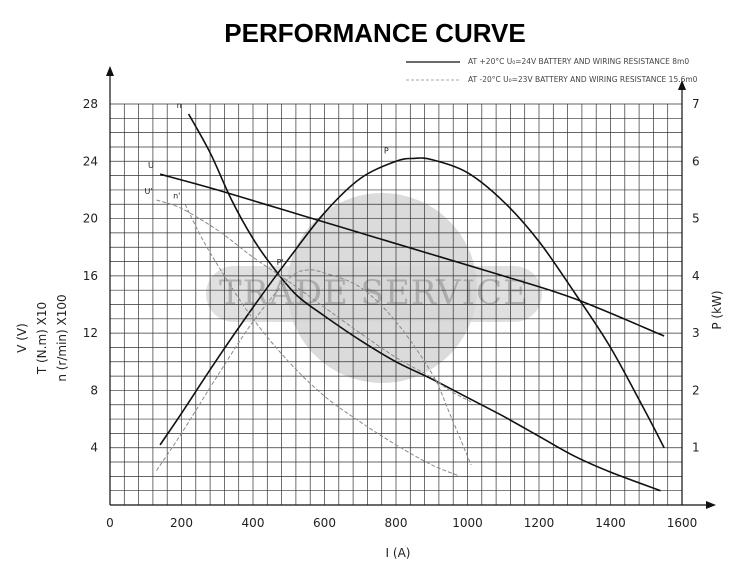 The image size is (750, 575). Describe the element at coordinates (181, 523) in the screenshot. I see `x-tick-label: 200` at that location.